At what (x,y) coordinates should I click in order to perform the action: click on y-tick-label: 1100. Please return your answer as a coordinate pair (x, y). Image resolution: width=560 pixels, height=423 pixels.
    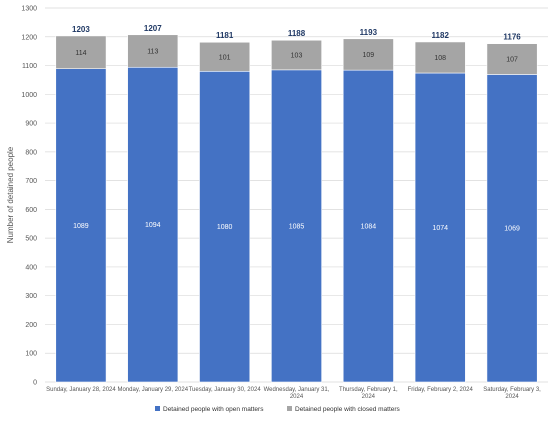
    Looking at the image, I should click on (29, 66).